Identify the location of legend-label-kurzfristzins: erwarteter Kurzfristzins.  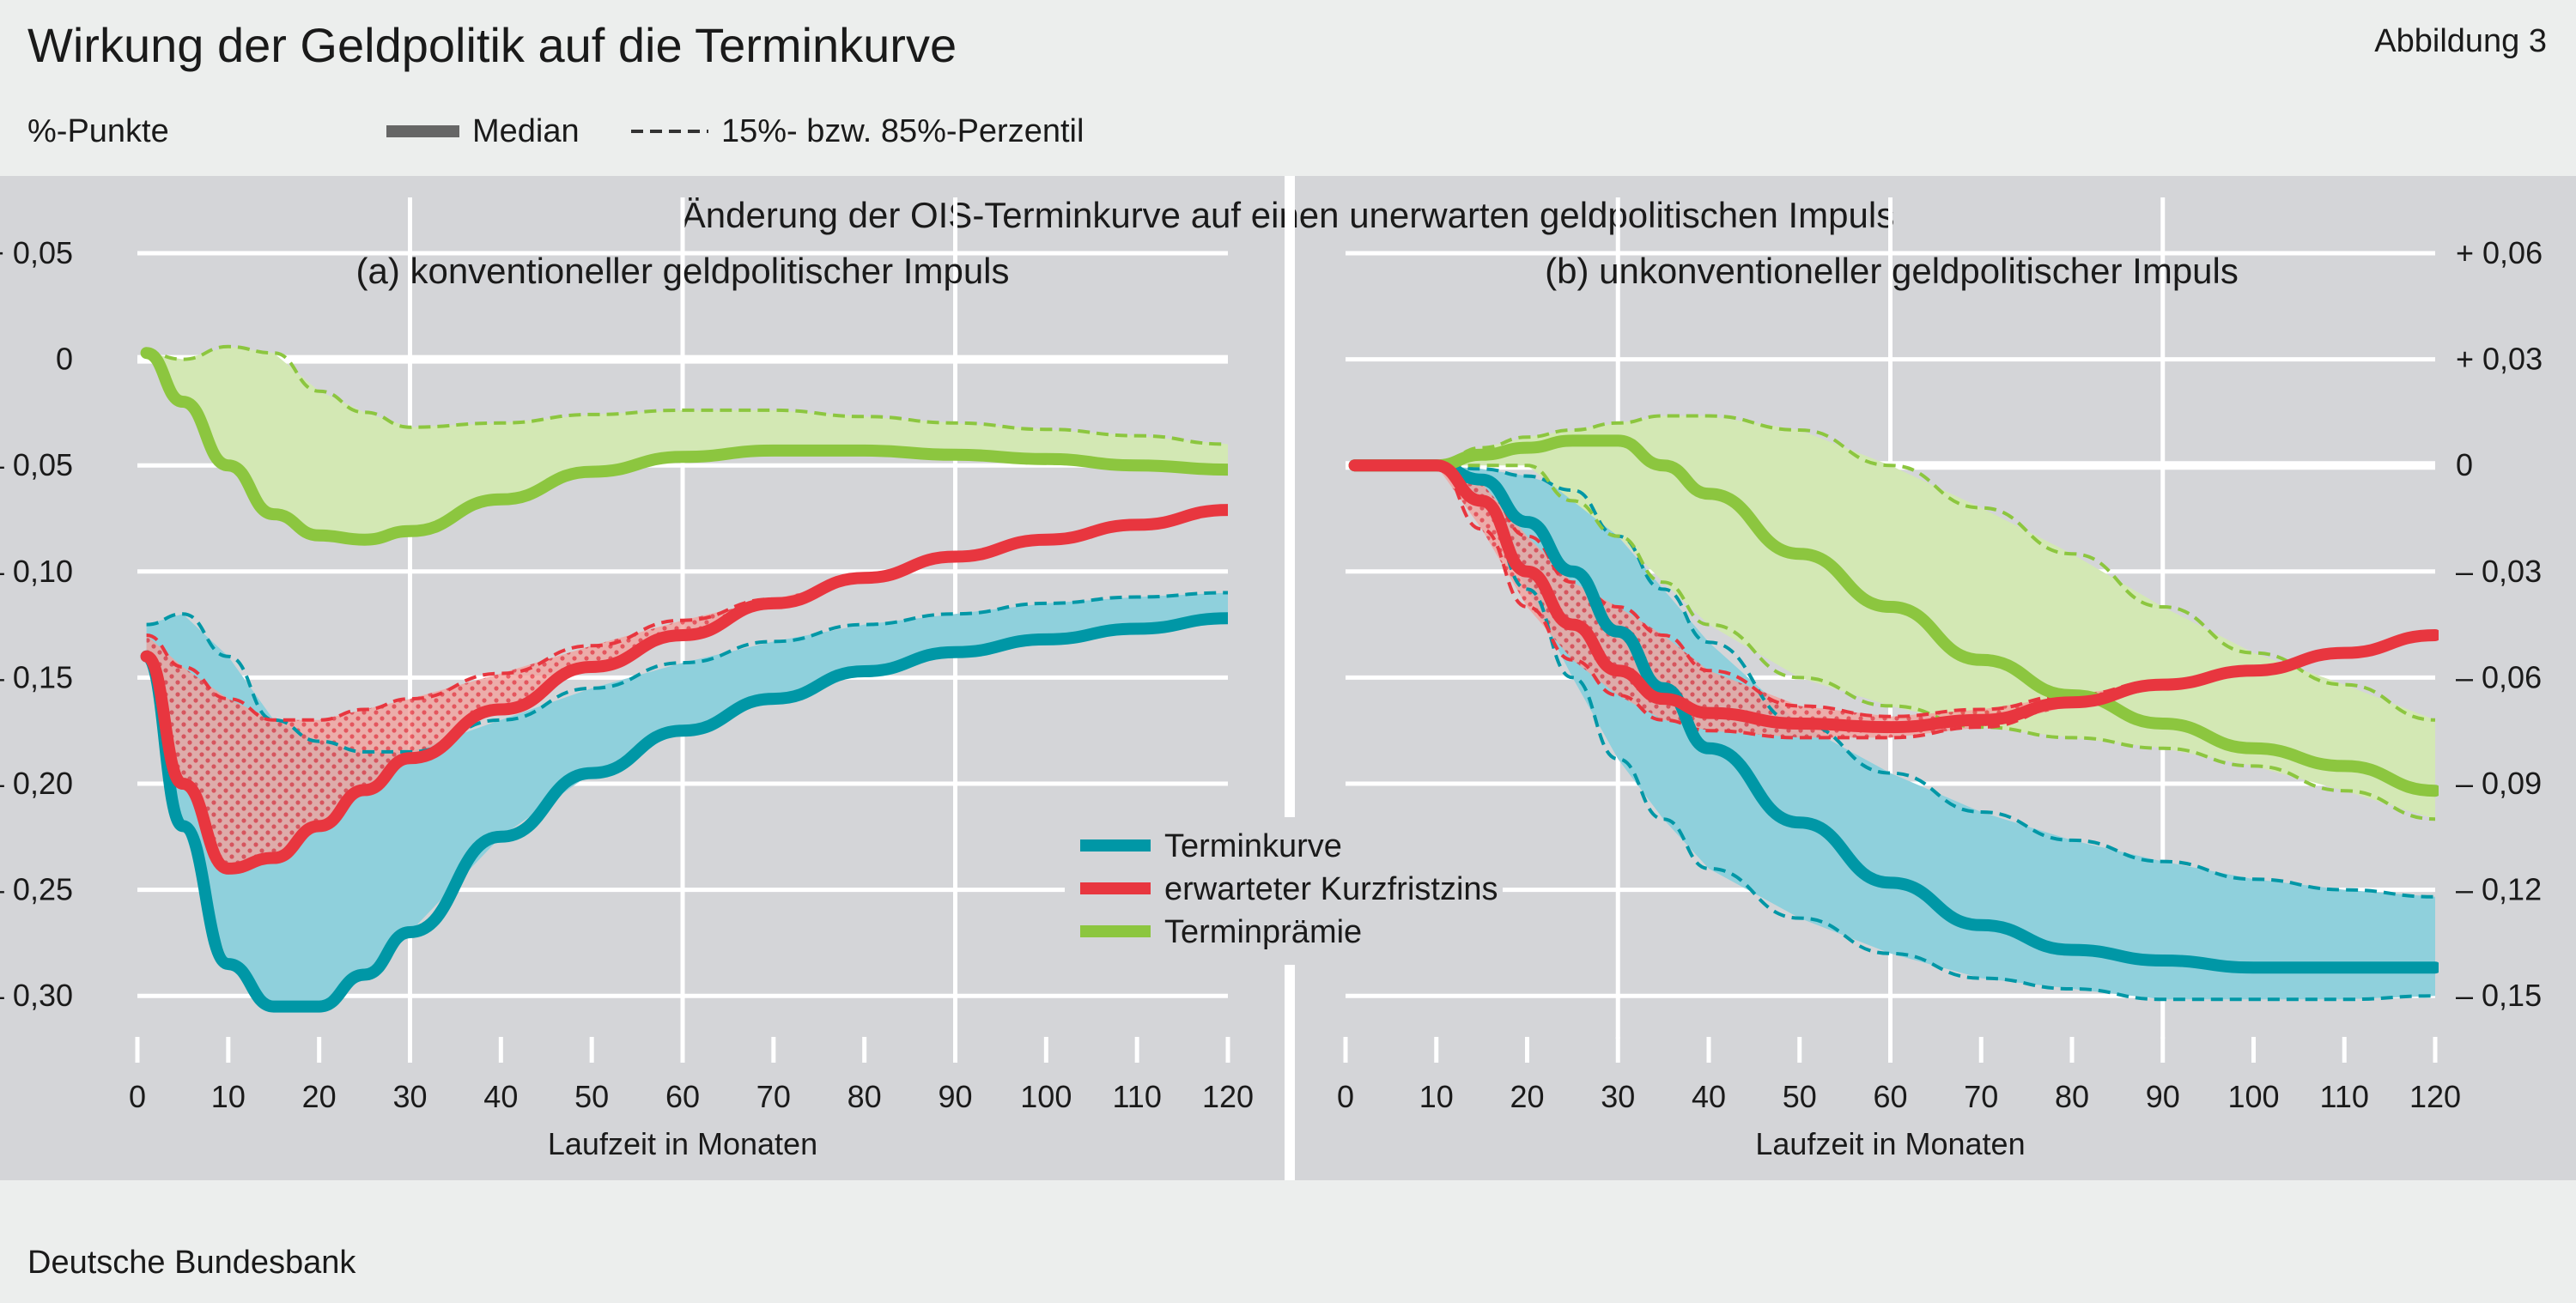
(1331, 889).